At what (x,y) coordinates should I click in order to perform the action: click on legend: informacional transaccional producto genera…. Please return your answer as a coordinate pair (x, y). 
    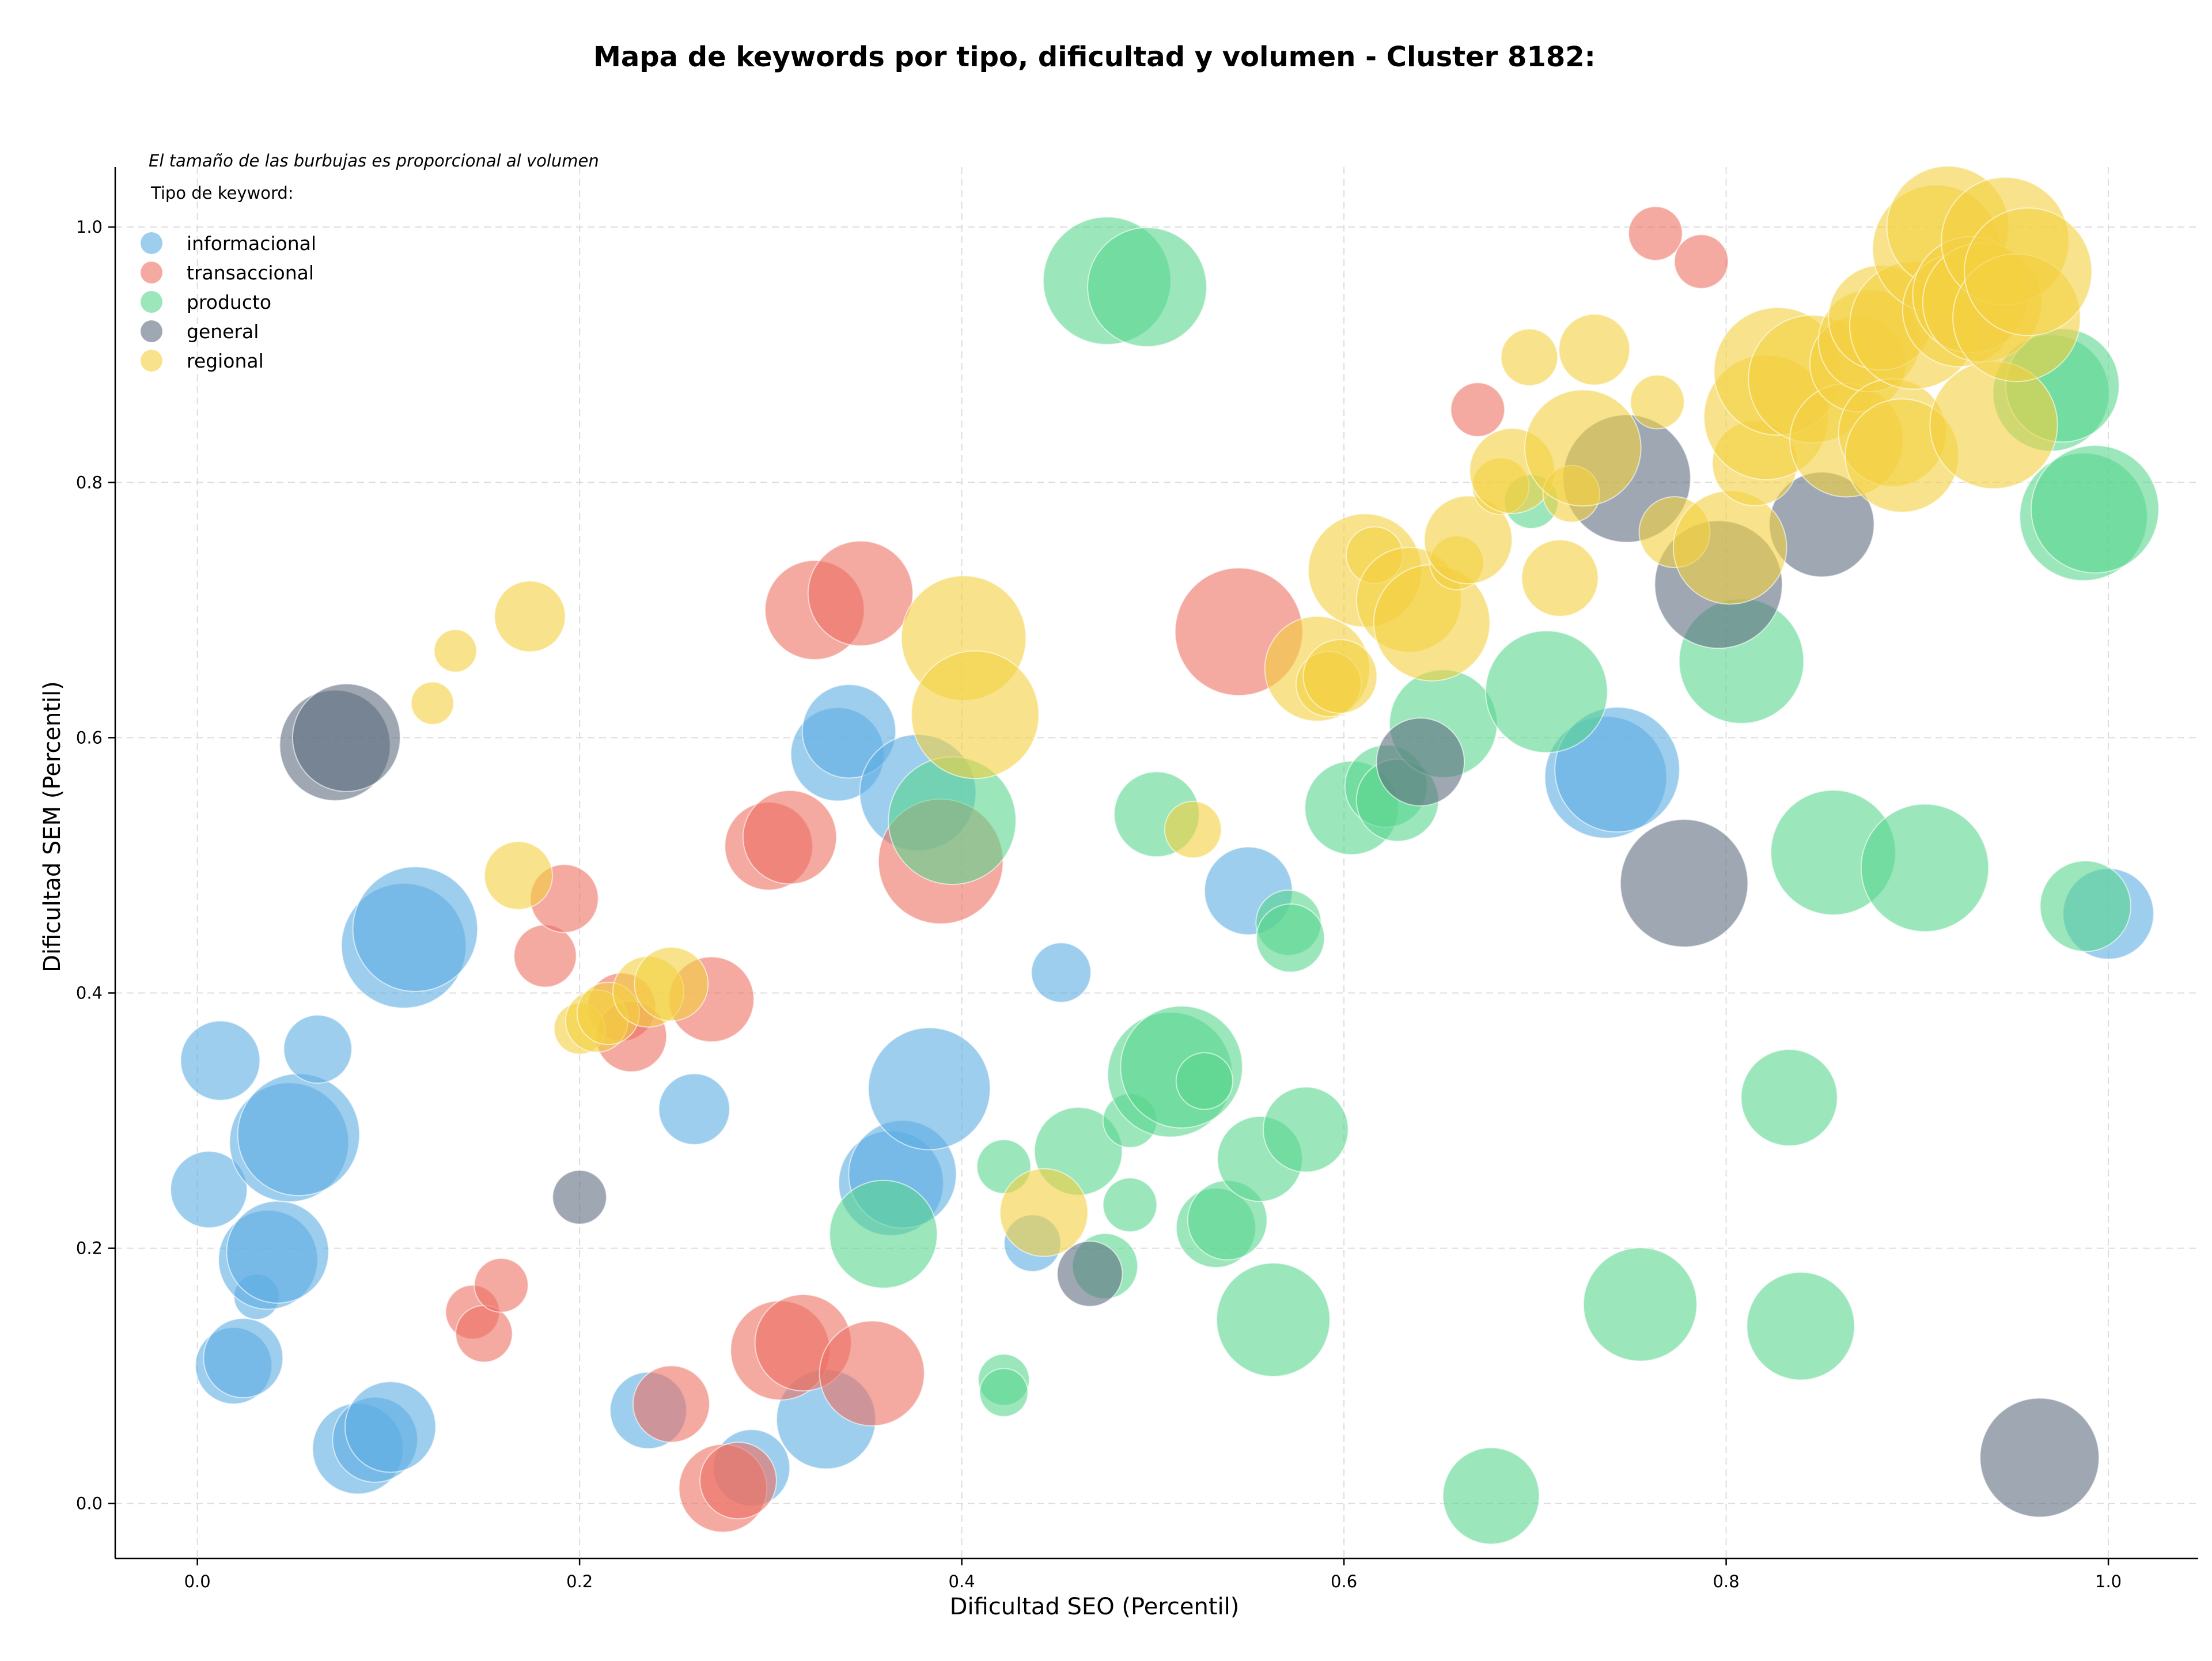
    Looking at the image, I should click on (228, 302).